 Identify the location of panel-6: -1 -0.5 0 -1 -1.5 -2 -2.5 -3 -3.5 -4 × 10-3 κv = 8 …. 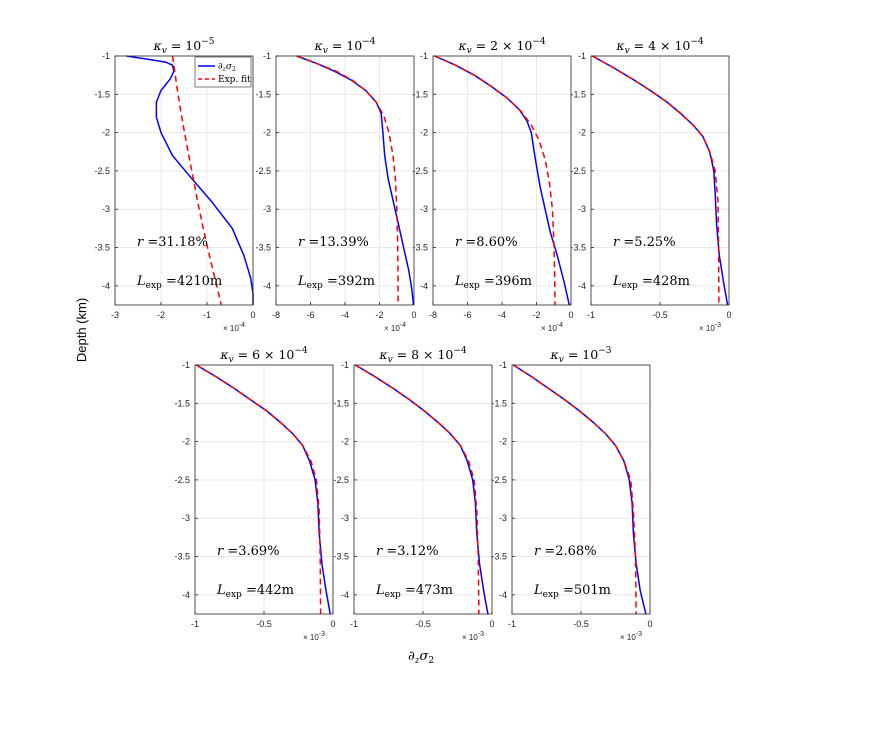
(413, 494).